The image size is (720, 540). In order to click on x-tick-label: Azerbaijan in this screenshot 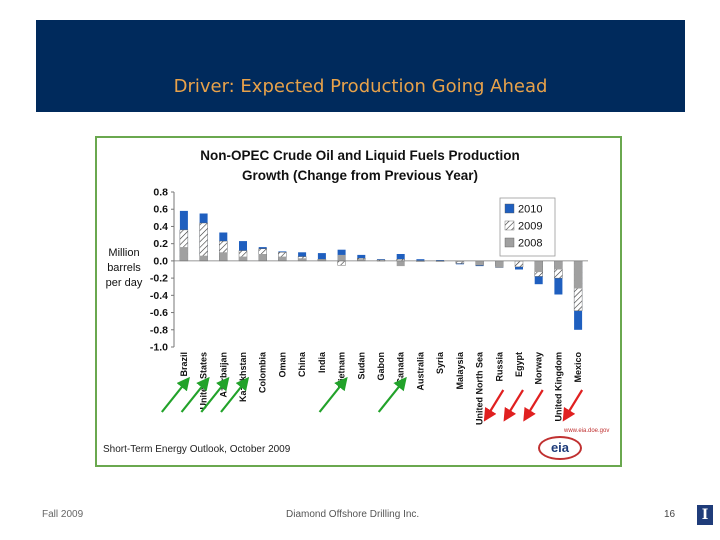, I will do `click(223, 375)`.